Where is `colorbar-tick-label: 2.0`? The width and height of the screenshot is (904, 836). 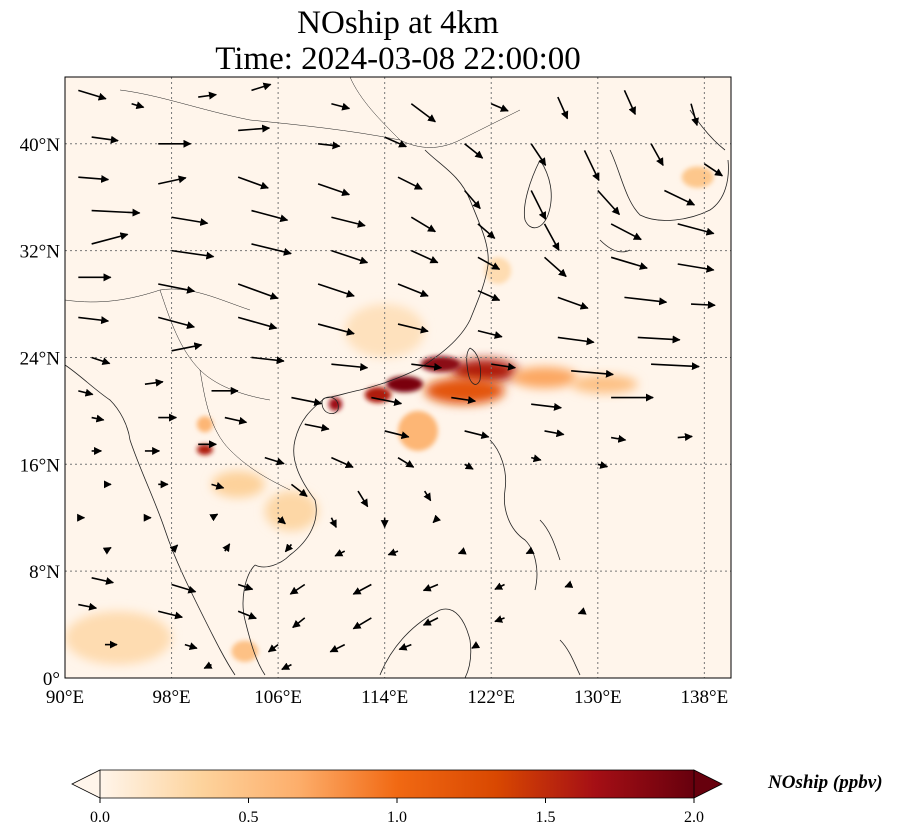
colorbar-tick-label: 2.0 is located at coordinates (694, 817).